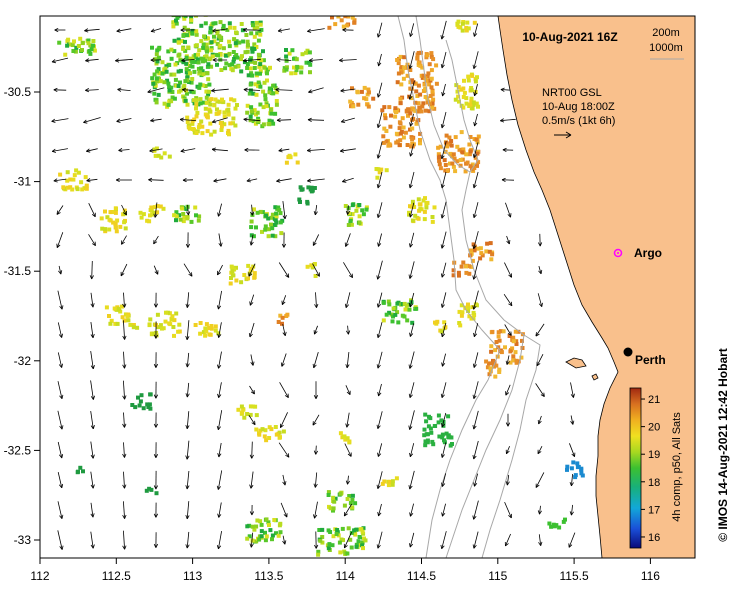  Describe the element at coordinates (116, 576) in the screenshot. I see `x-tick-label: 112.5` at that location.